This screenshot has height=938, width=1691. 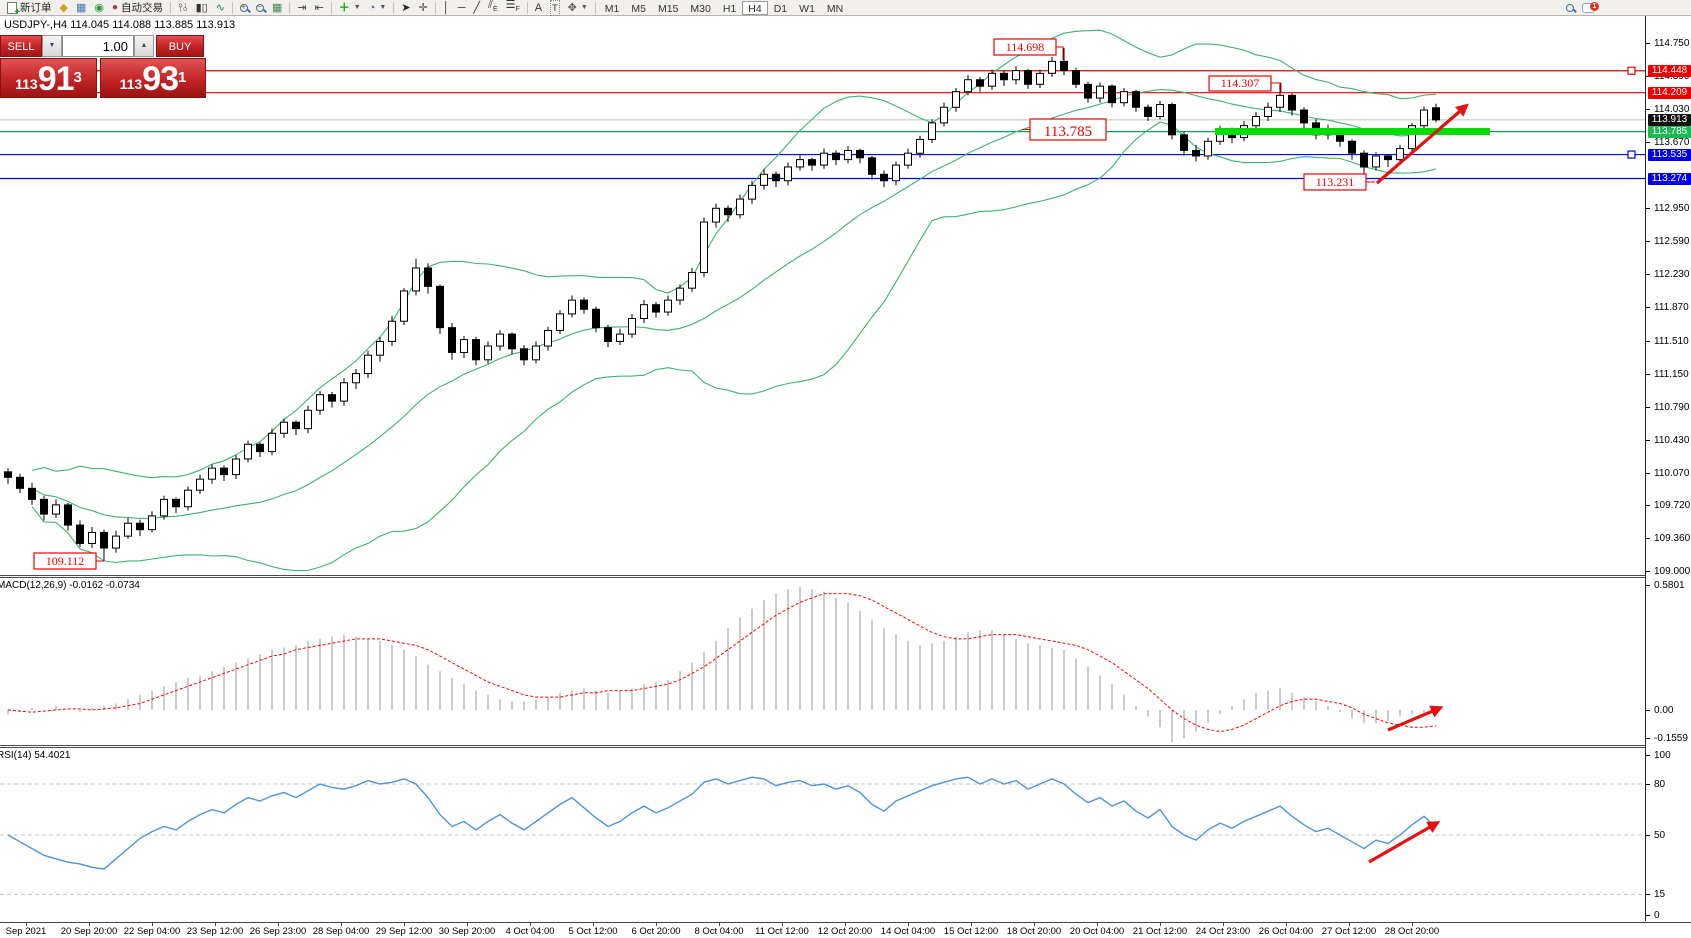 What do you see at coordinates (378, 7) in the screenshot?
I see `periods-button: ◔ ▼` at bounding box center [378, 7].